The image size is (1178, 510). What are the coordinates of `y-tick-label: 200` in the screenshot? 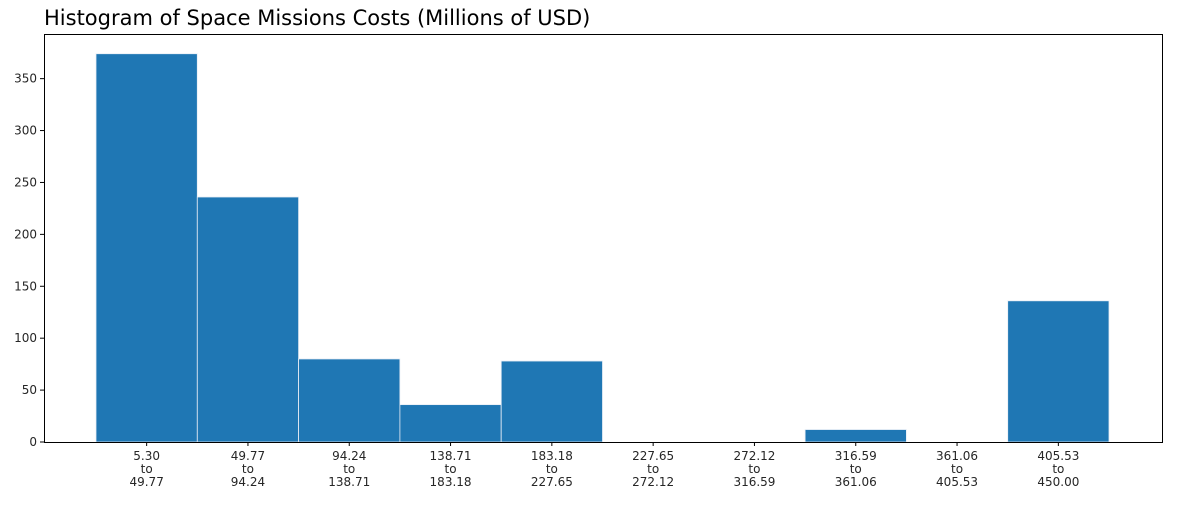 It's located at (25, 234).